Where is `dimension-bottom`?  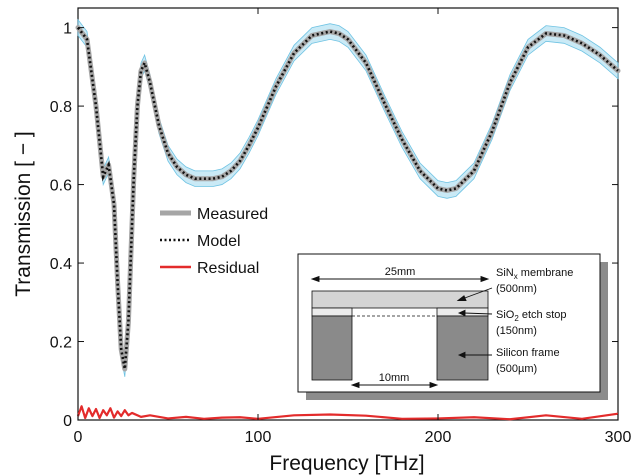
dimension-bottom is located at coordinates (394, 385).